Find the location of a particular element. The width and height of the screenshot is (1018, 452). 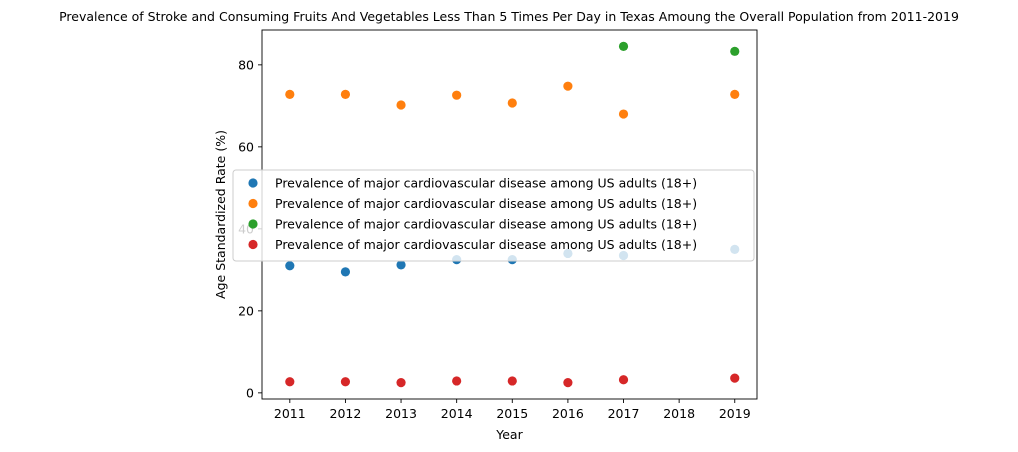

x-tick-label: 2017 is located at coordinates (624, 413).